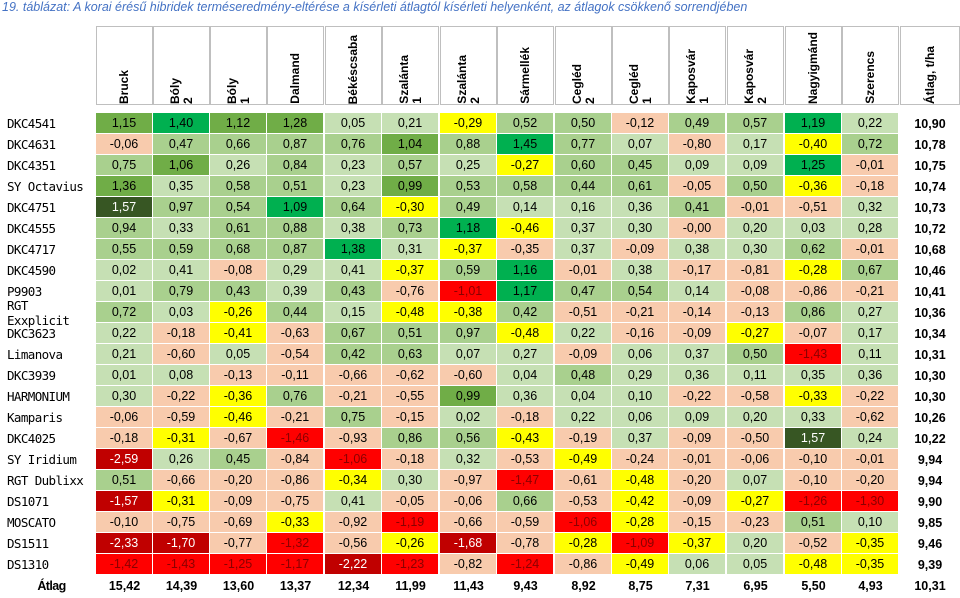 Image resolution: width=960 pixels, height=598 pixels. What do you see at coordinates (45, 480) in the screenshot?
I see `row-label: RGT Dublixx` at bounding box center [45, 480].